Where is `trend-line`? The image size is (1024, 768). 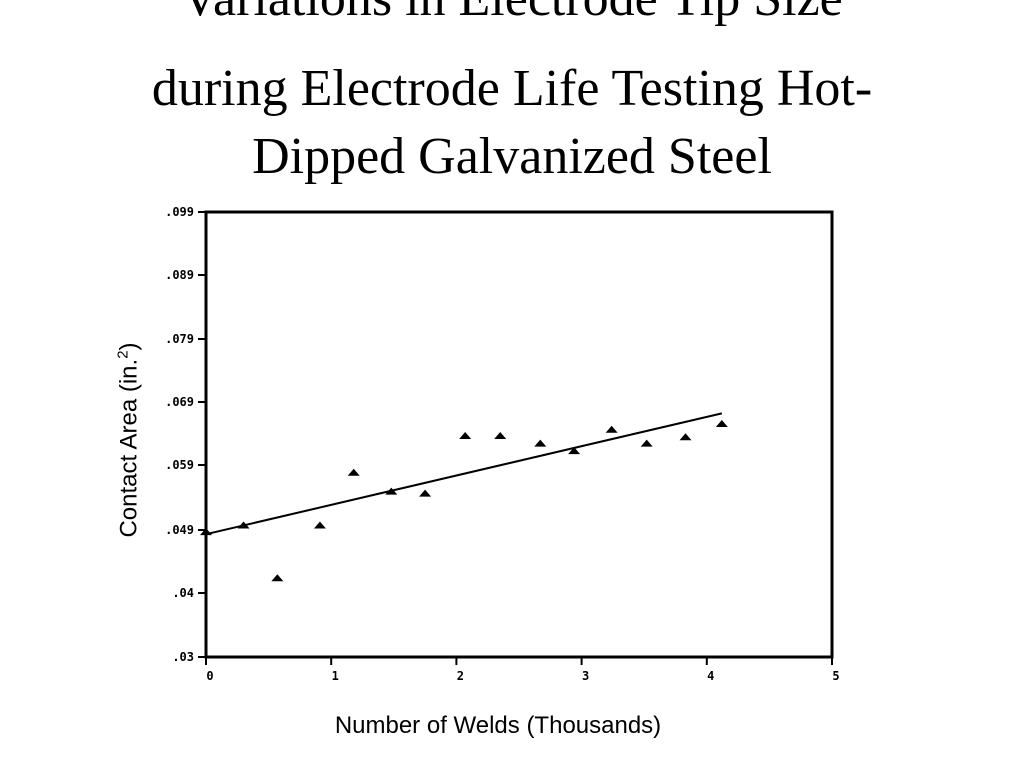 trend-line is located at coordinates (464, 474).